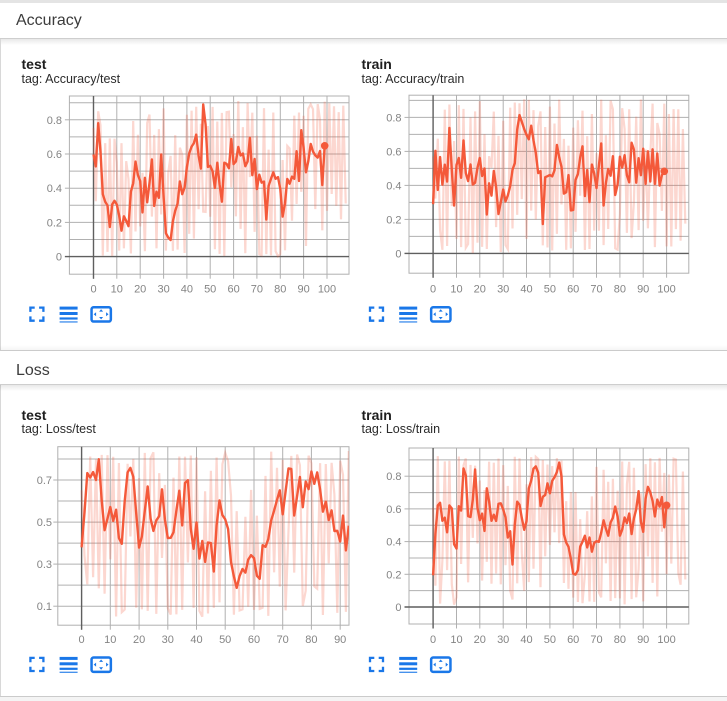 The width and height of the screenshot is (727, 701). What do you see at coordinates (44, 607) in the screenshot?
I see `svg-text: 0.1` at bounding box center [44, 607].